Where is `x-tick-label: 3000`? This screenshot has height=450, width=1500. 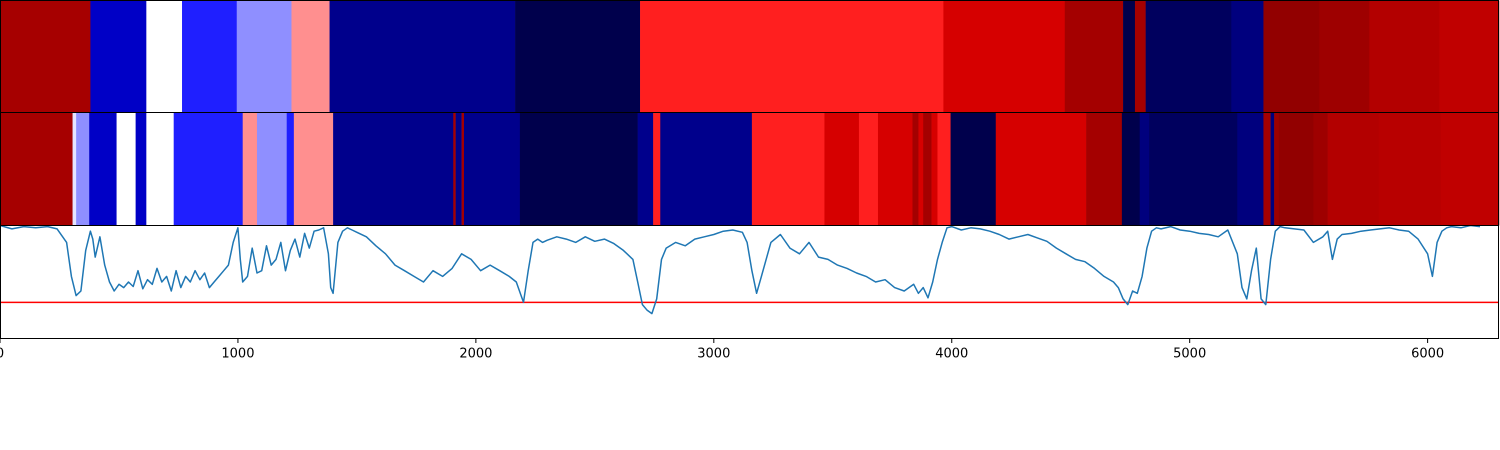
x-tick-label: 3000 is located at coordinates (713, 354).